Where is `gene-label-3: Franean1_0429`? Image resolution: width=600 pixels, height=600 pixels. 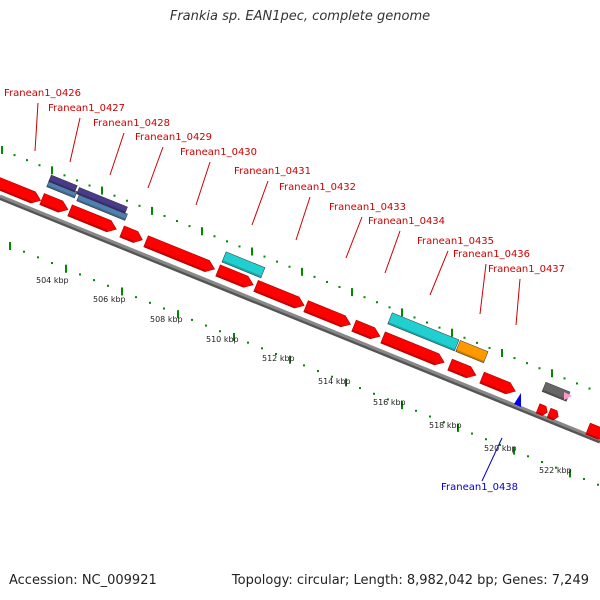
gene-label-3: Franean1_0429 is located at coordinates (173, 160).